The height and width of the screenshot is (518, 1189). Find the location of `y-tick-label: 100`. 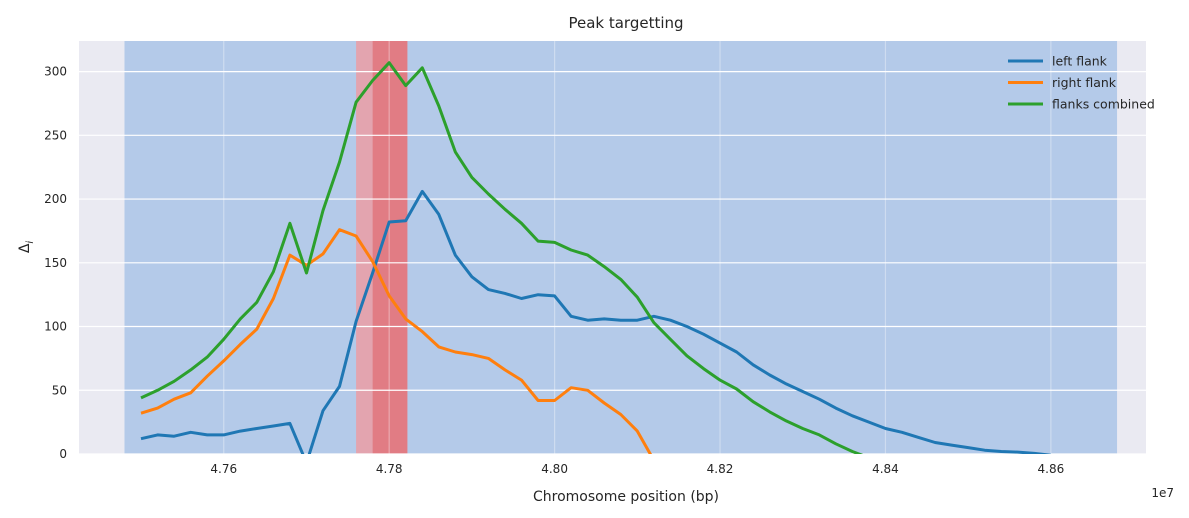

y-tick-label: 100 is located at coordinates (55, 327).